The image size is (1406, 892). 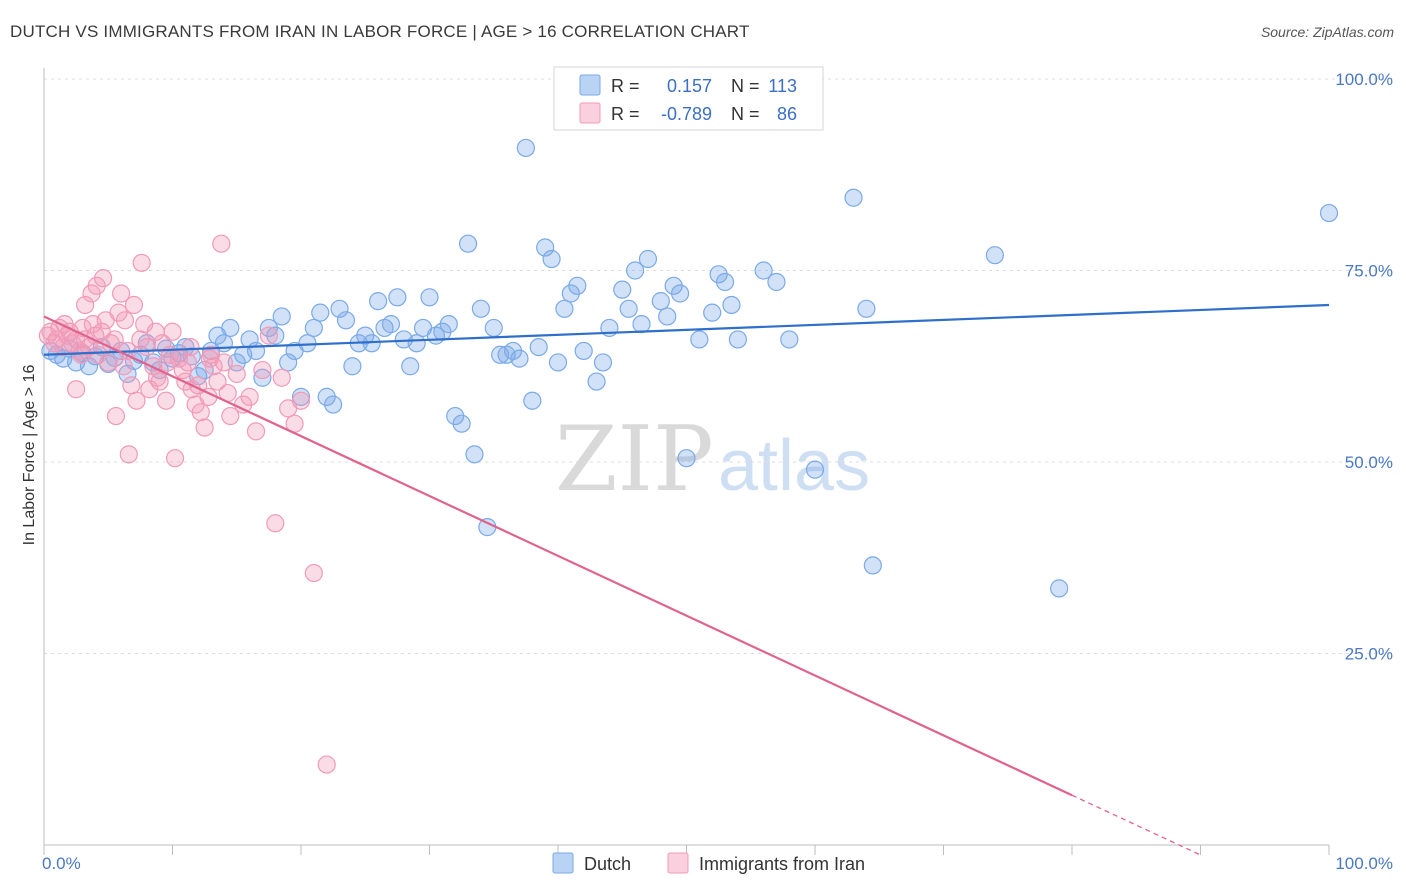 What do you see at coordinates (1327, 32) in the screenshot?
I see `source-credit: Source: ZipAtlas.com` at bounding box center [1327, 32].